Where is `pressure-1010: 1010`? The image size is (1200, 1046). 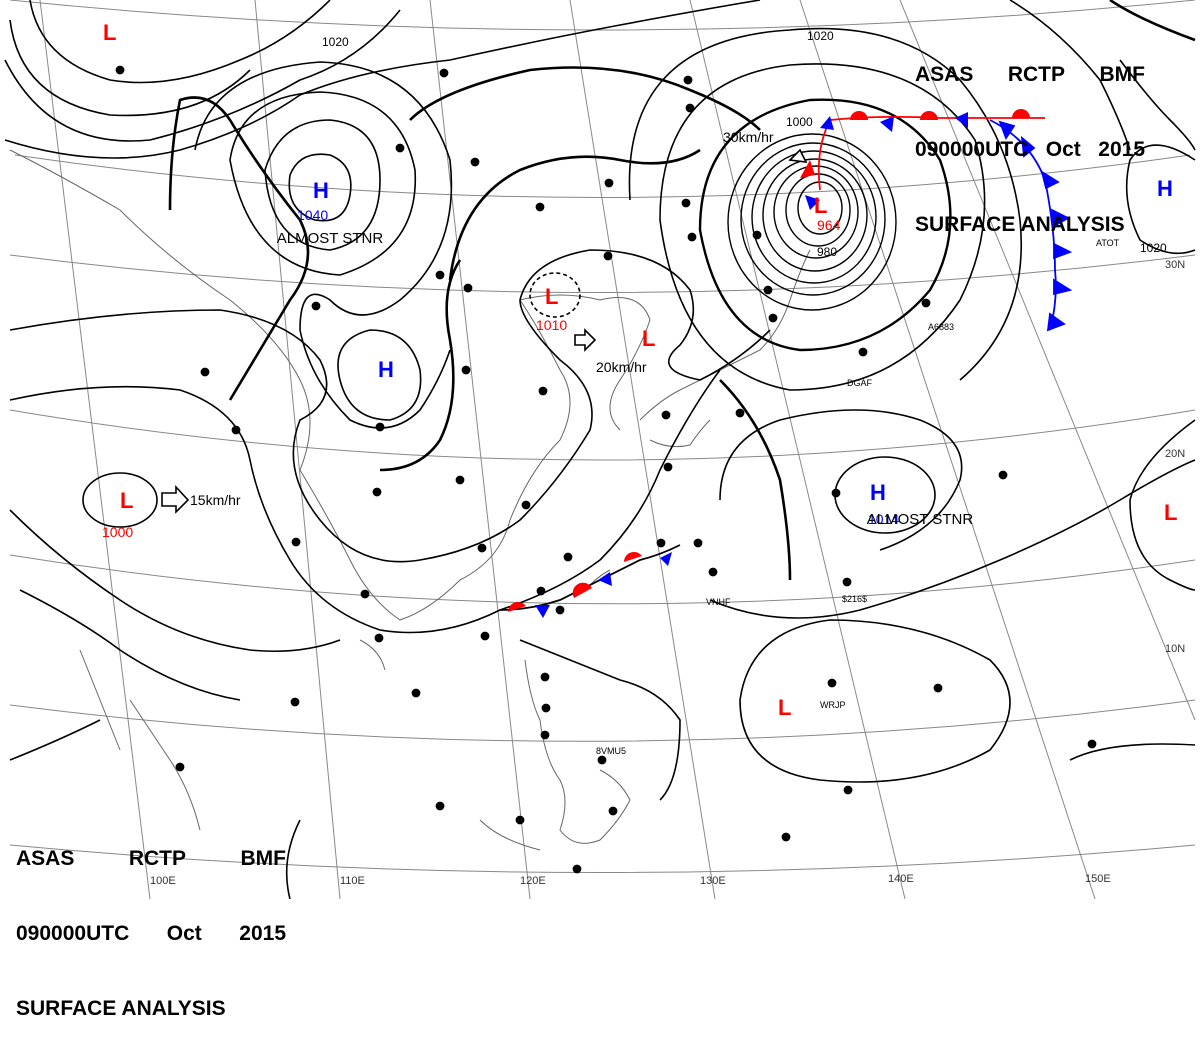 pressure-1010: 1010 is located at coordinates (551, 325).